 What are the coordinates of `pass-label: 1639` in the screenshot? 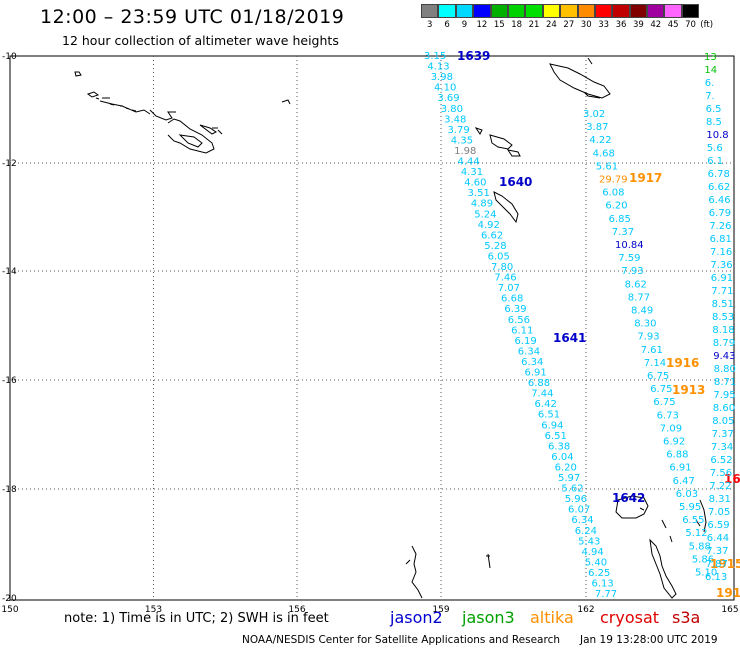 It's located at (473, 56).